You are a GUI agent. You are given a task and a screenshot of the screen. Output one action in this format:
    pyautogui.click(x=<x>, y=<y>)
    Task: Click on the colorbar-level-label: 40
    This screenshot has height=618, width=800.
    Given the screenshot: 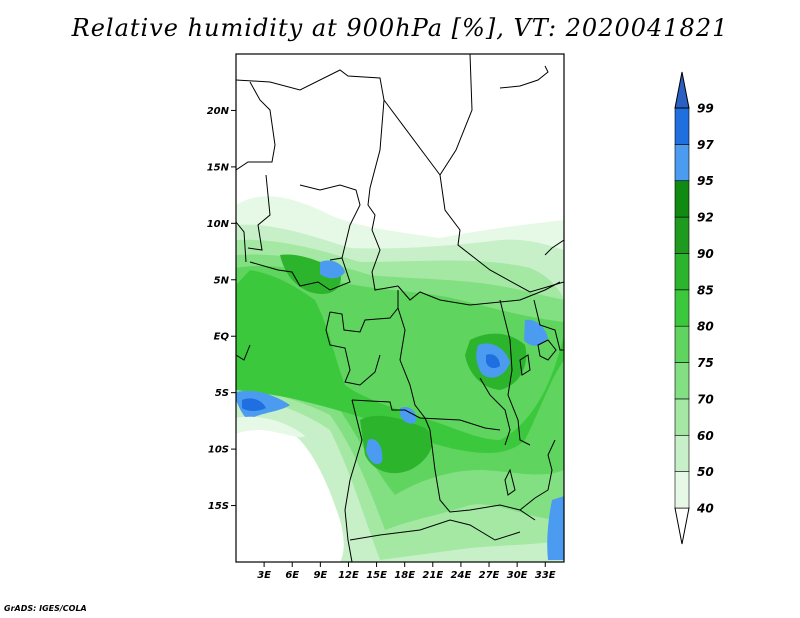 What is the action you would take?
    pyautogui.click(x=705, y=509)
    